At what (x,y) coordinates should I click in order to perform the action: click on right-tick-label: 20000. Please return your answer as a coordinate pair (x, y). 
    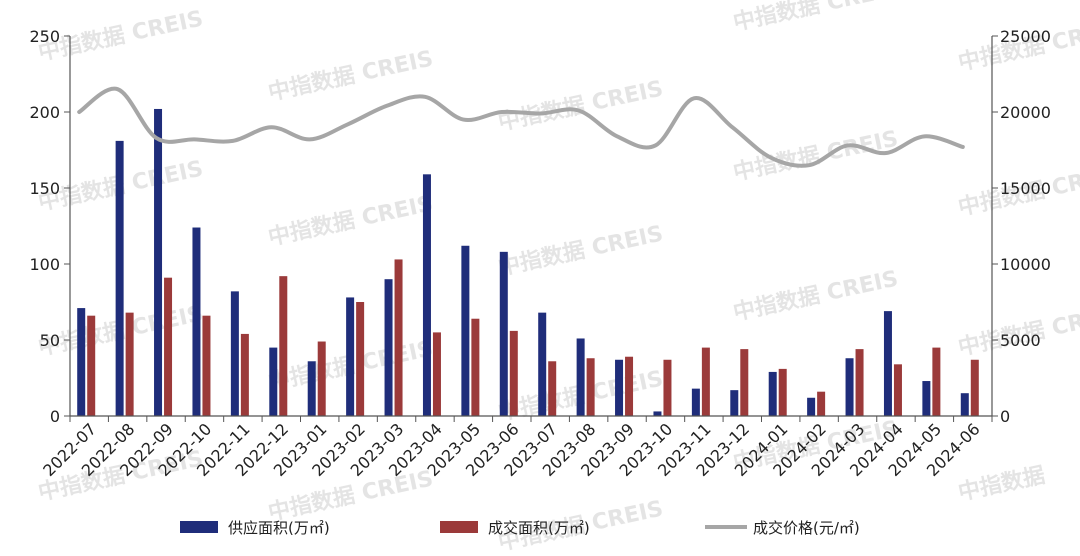
    Looking at the image, I should click on (1025, 112).